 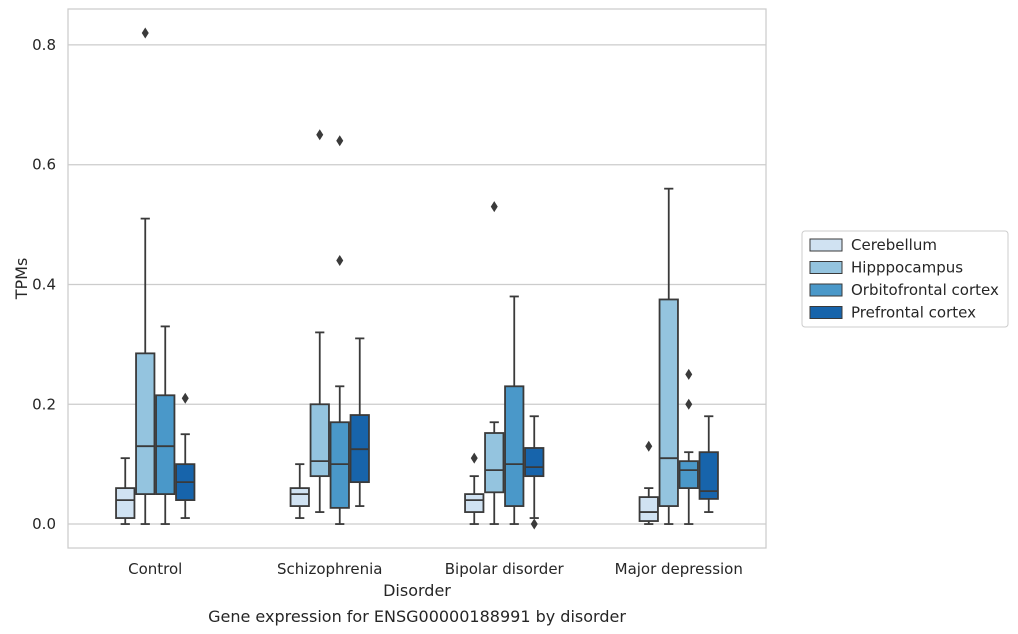 I want to click on x-axis-label: Disorder, so click(x=417, y=590).